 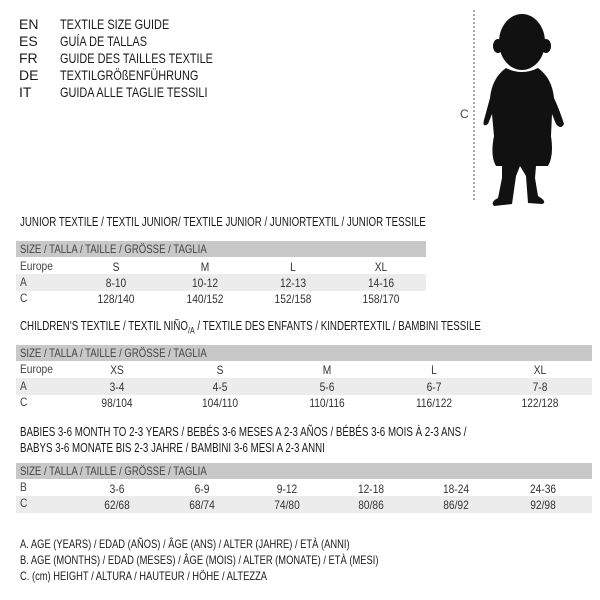 I want to click on table-cell: 74/80, so click(x=287, y=505).